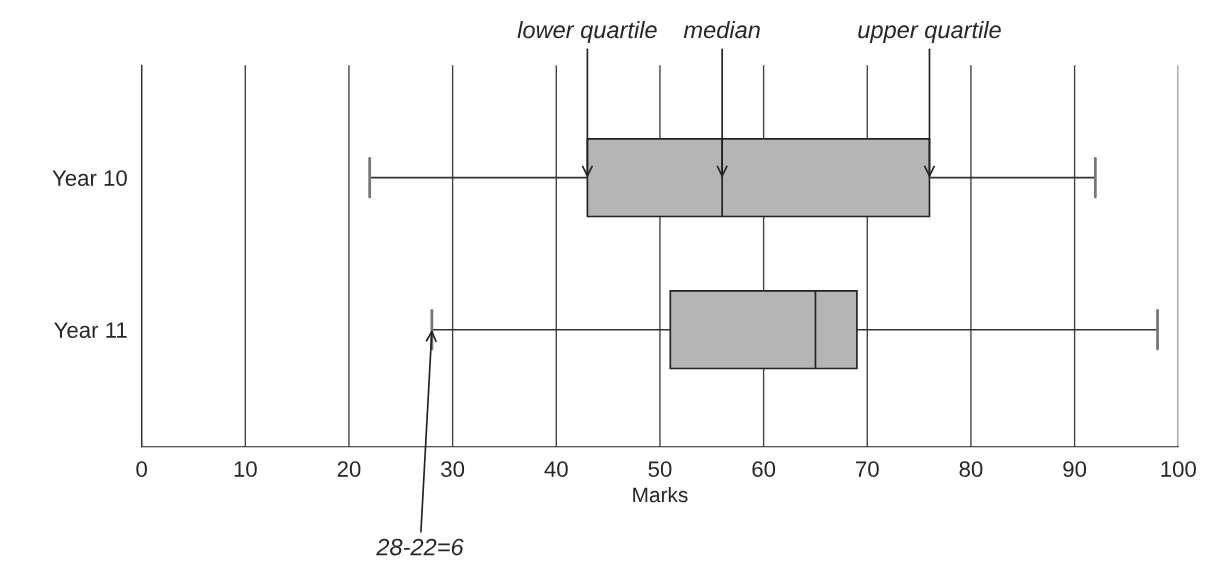 The height and width of the screenshot is (562, 1221). What do you see at coordinates (660, 469) in the screenshot?
I see `x-tick-label: 50` at bounding box center [660, 469].